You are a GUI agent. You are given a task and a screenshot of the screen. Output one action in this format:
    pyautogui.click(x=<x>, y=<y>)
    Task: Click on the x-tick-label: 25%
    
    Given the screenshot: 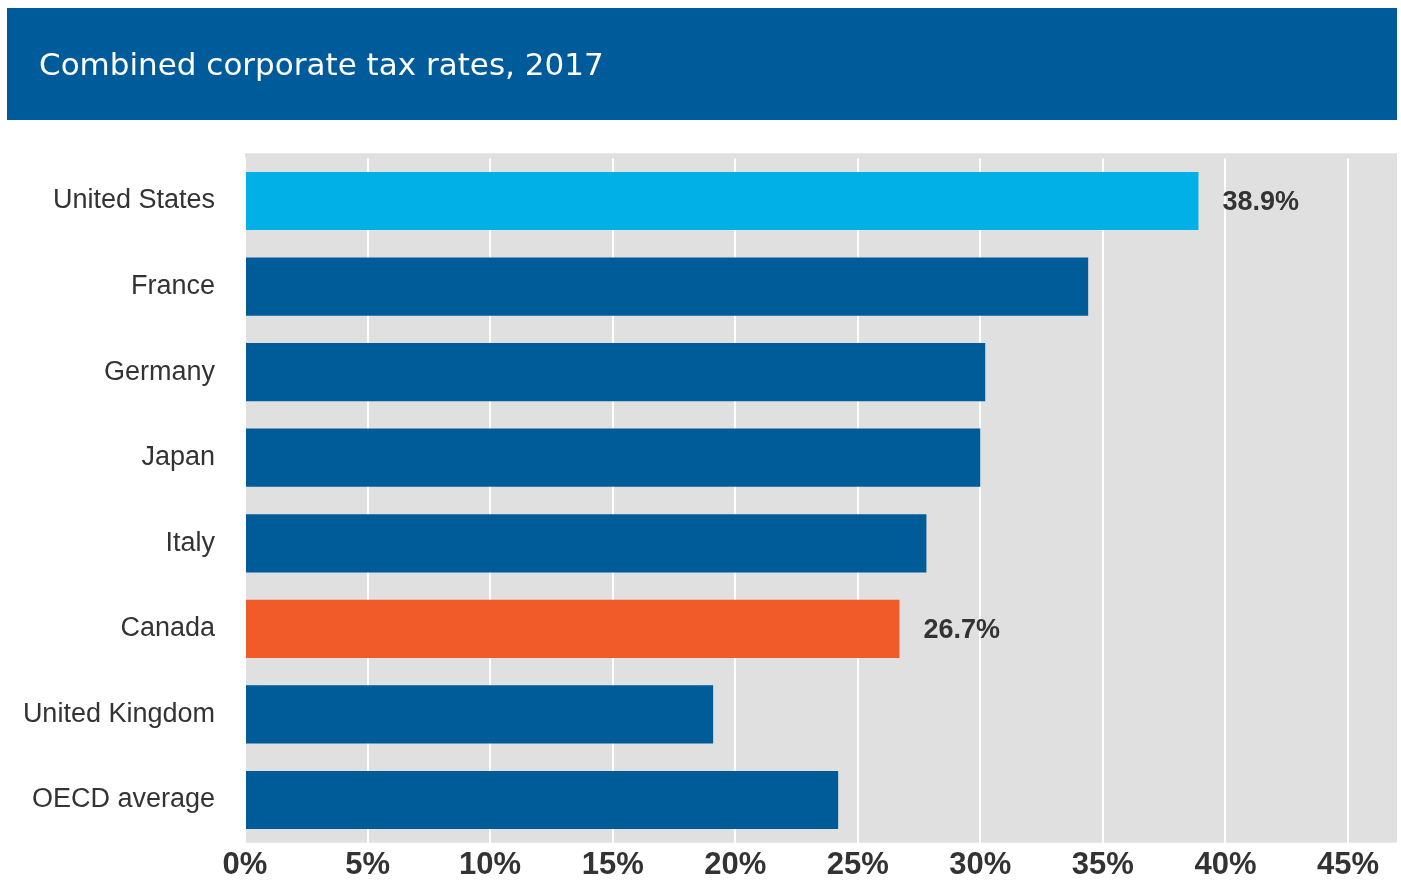 What is the action you would take?
    pyautogui.click(x=857, y=863)
    